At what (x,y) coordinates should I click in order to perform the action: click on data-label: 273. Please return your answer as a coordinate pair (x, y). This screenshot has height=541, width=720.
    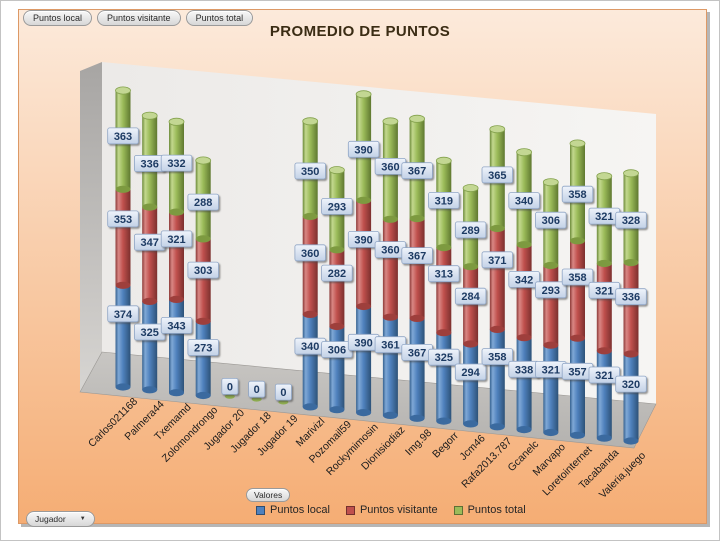
    Looking at the image, I should click on (203, 347).